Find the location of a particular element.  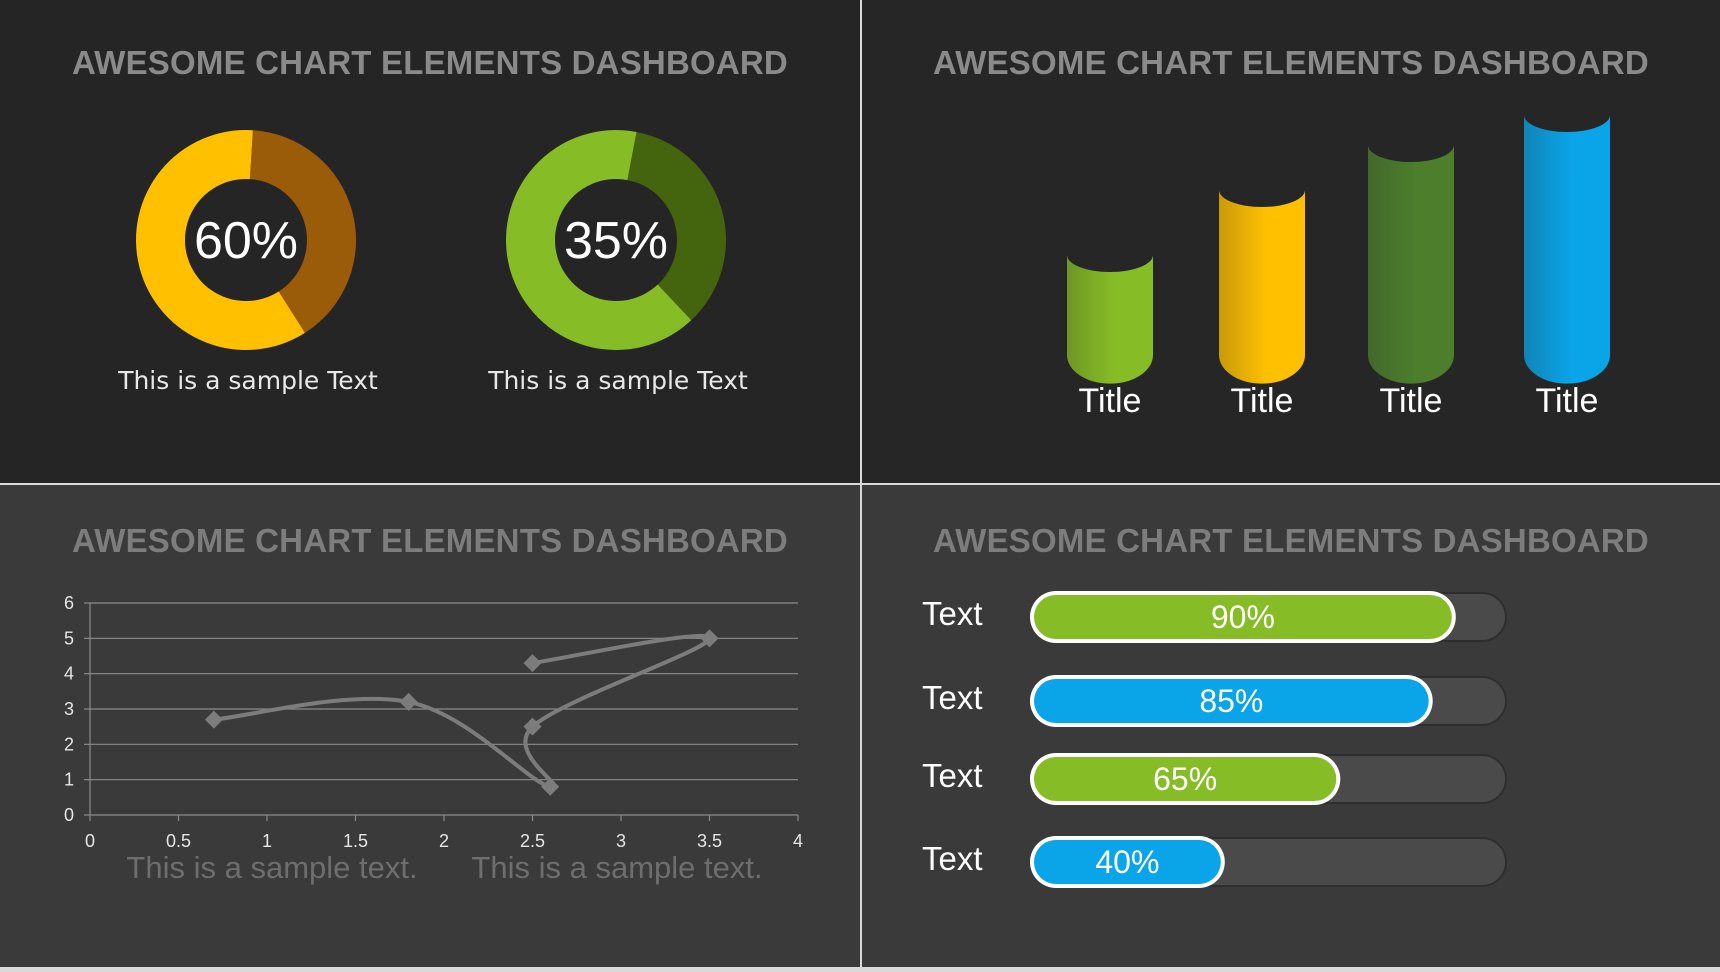

x-tick-label: 2.5 is located at coordinates (532, 841).